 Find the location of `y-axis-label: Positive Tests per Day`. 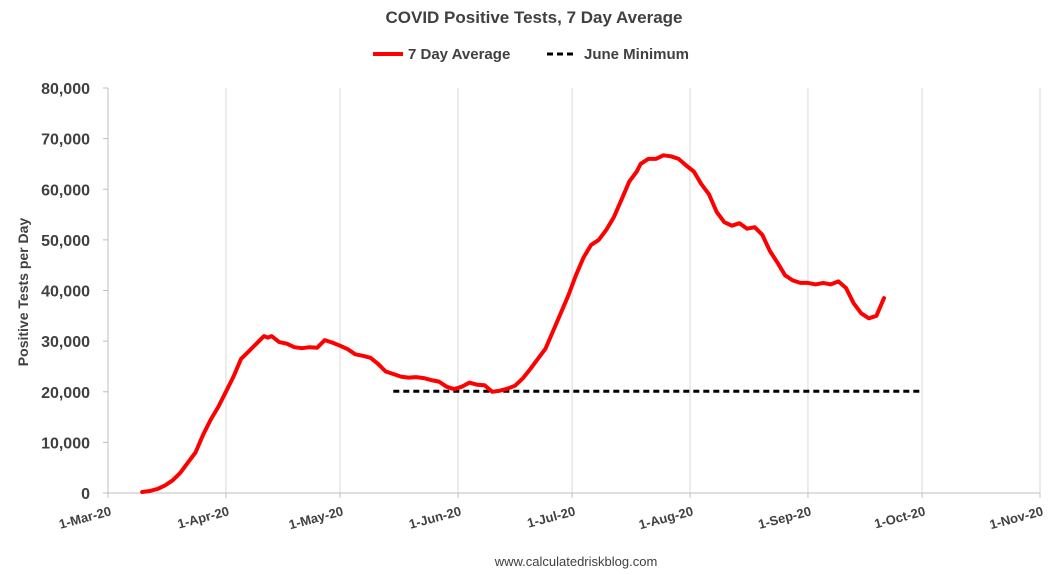

y-axis-label: Positive Tests per Day is located at coordinates (23, 292).